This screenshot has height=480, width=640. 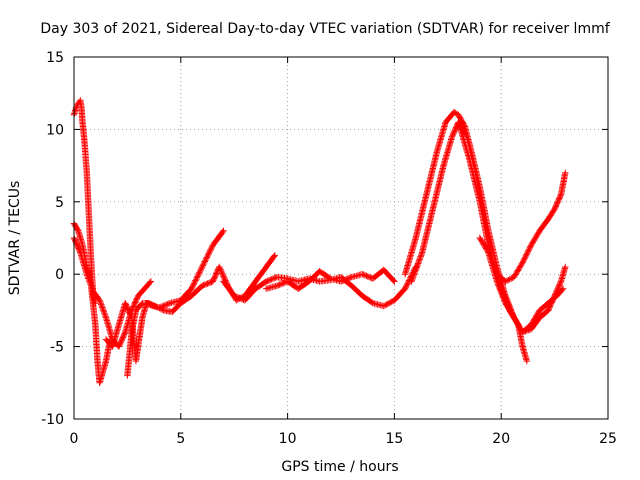 What do you see at coordinates (15, 238) in the screenshot?
I see `y-axis-label: SDTVAR / TECUs` at bounding box center [15, 238].